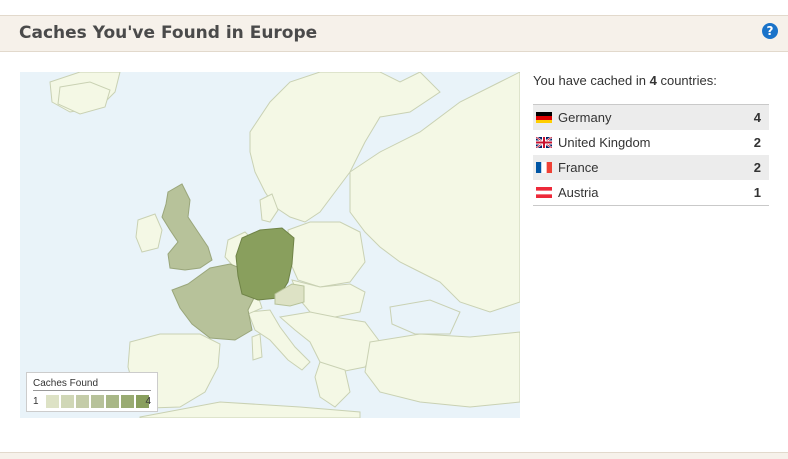 The width and height of the screenshot is (788, 459). Describe the element at coordinates (578, 167) in the screenshot. I see `country-name: France` at that location.